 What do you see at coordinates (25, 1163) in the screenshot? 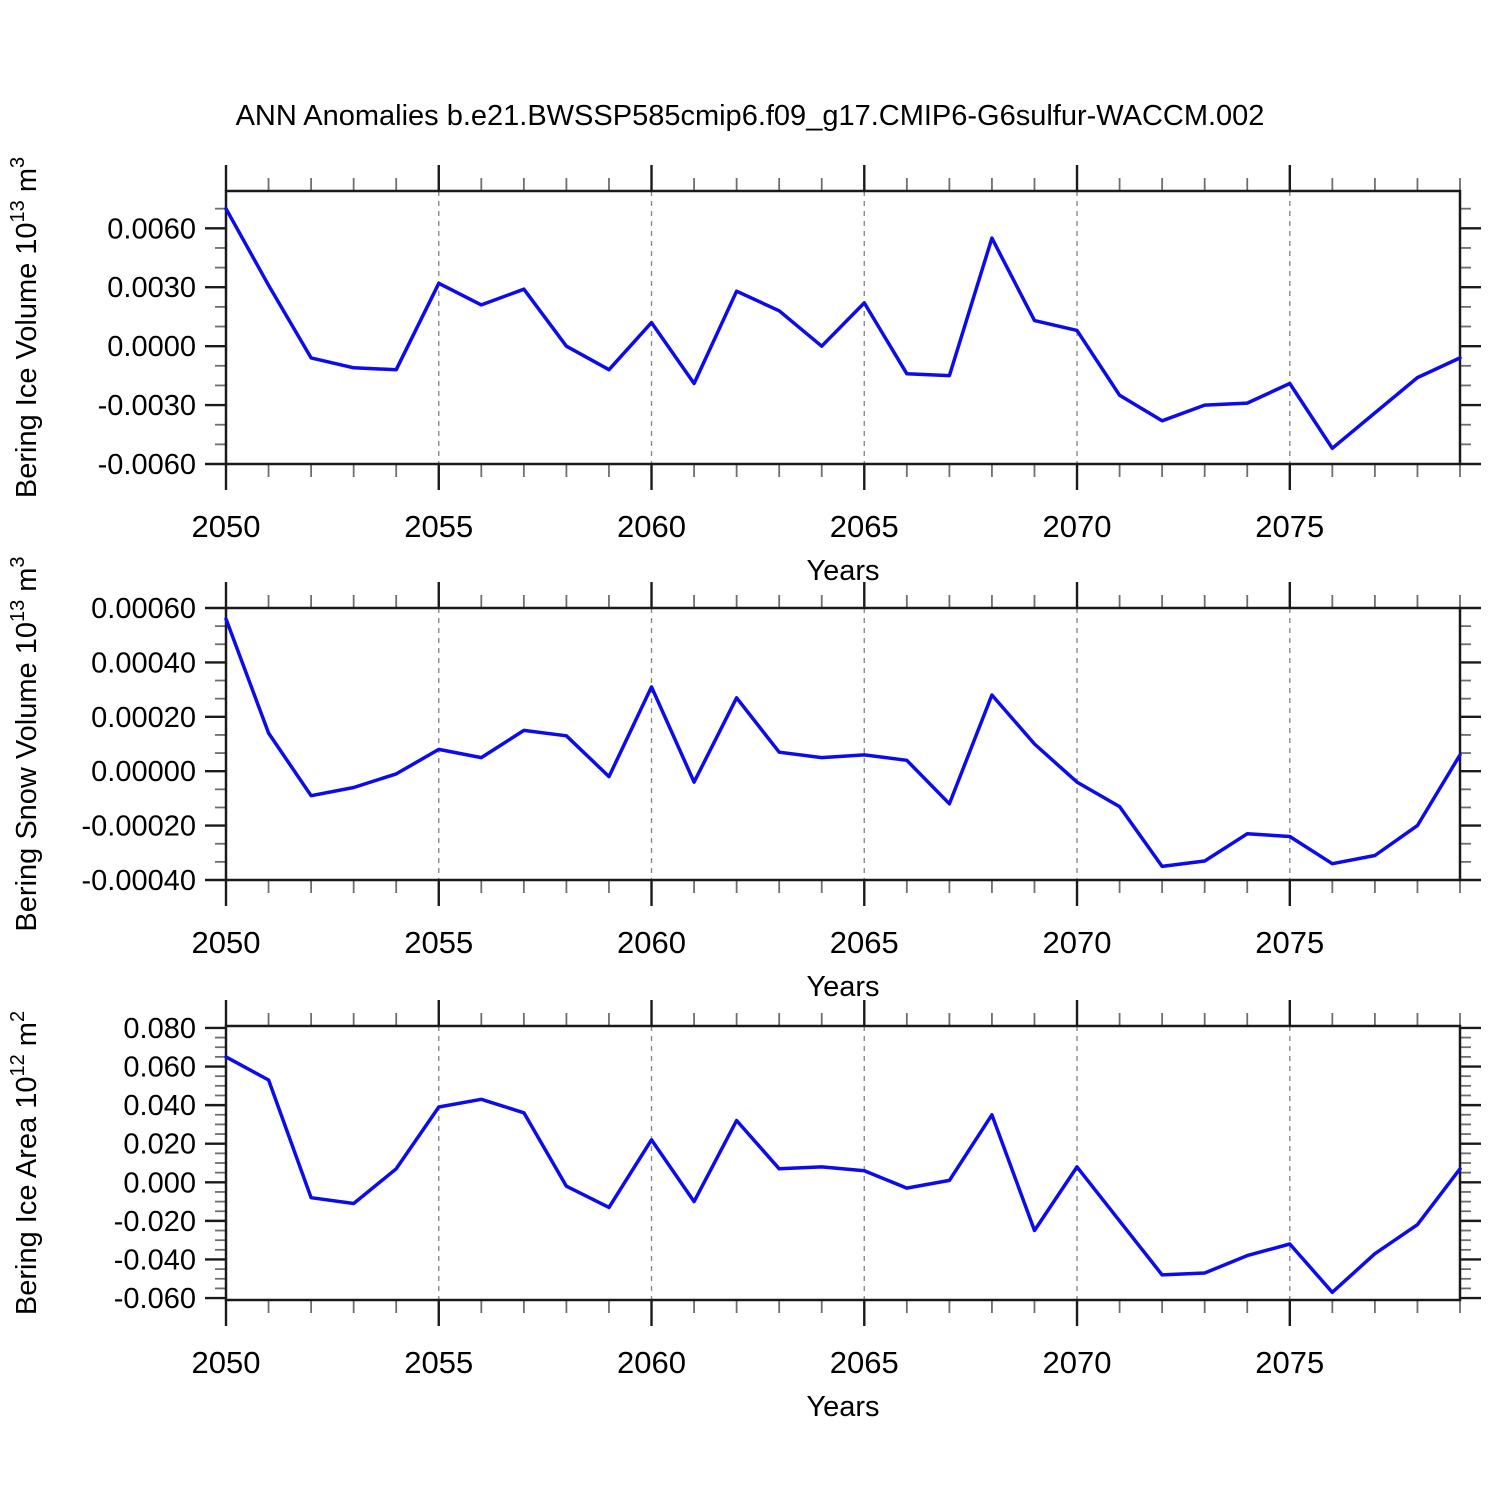
I see `y-axis-title: Bering Ice Area 1012 m2` at bounding box center [25, 1163].